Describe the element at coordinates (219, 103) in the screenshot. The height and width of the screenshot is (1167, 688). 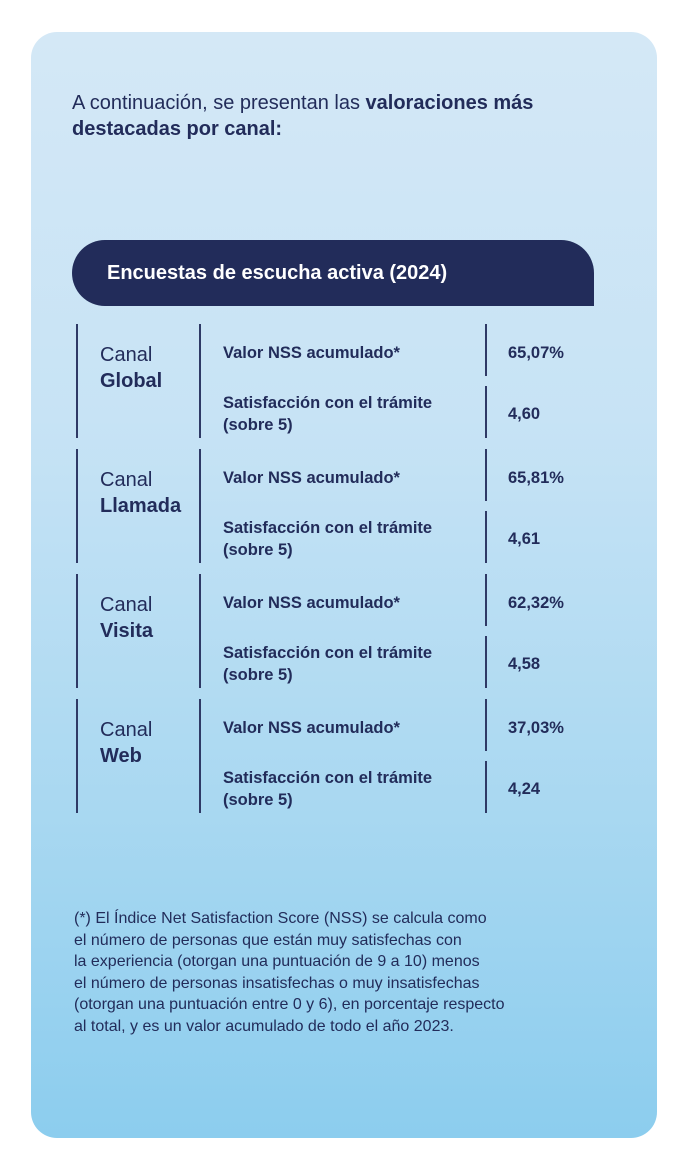
I see `intro-normal: A continuación, se presentan las` at that location.